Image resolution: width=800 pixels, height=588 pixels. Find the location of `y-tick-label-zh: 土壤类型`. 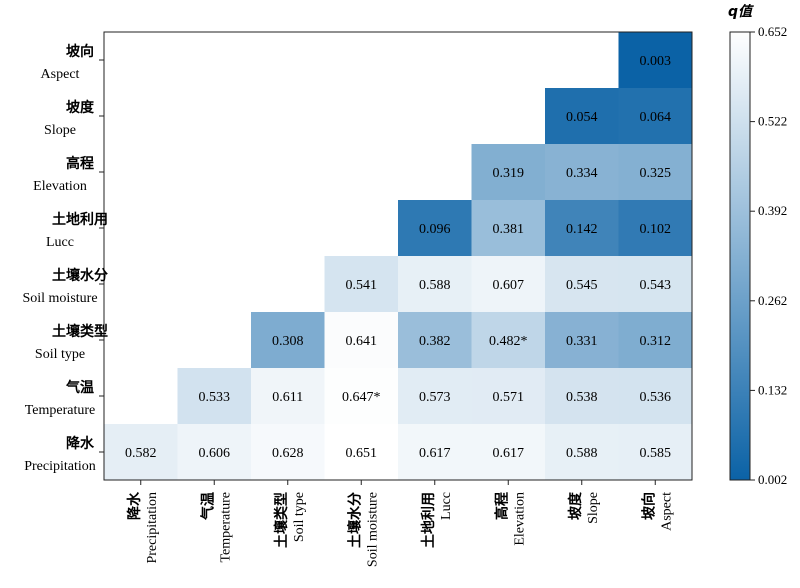

y-tick-label-zh: 土壤类型 is located at coordinates (80, 331).